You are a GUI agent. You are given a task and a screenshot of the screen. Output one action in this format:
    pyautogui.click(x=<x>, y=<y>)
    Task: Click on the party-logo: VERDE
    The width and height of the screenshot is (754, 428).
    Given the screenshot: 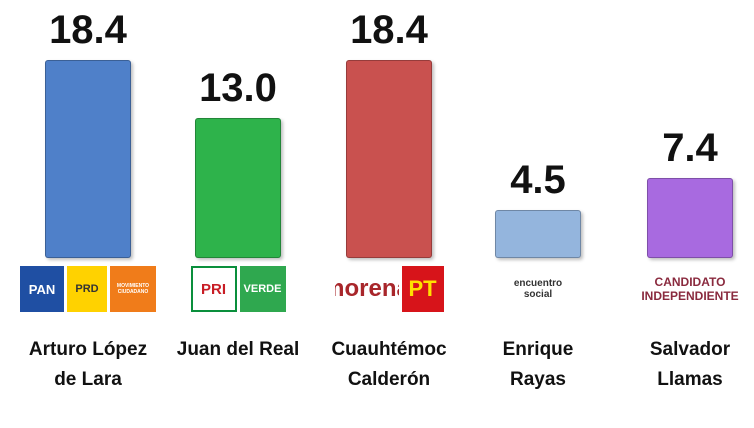 What is the action you would take?
    pyautogui.click(x=262, y=289)
    